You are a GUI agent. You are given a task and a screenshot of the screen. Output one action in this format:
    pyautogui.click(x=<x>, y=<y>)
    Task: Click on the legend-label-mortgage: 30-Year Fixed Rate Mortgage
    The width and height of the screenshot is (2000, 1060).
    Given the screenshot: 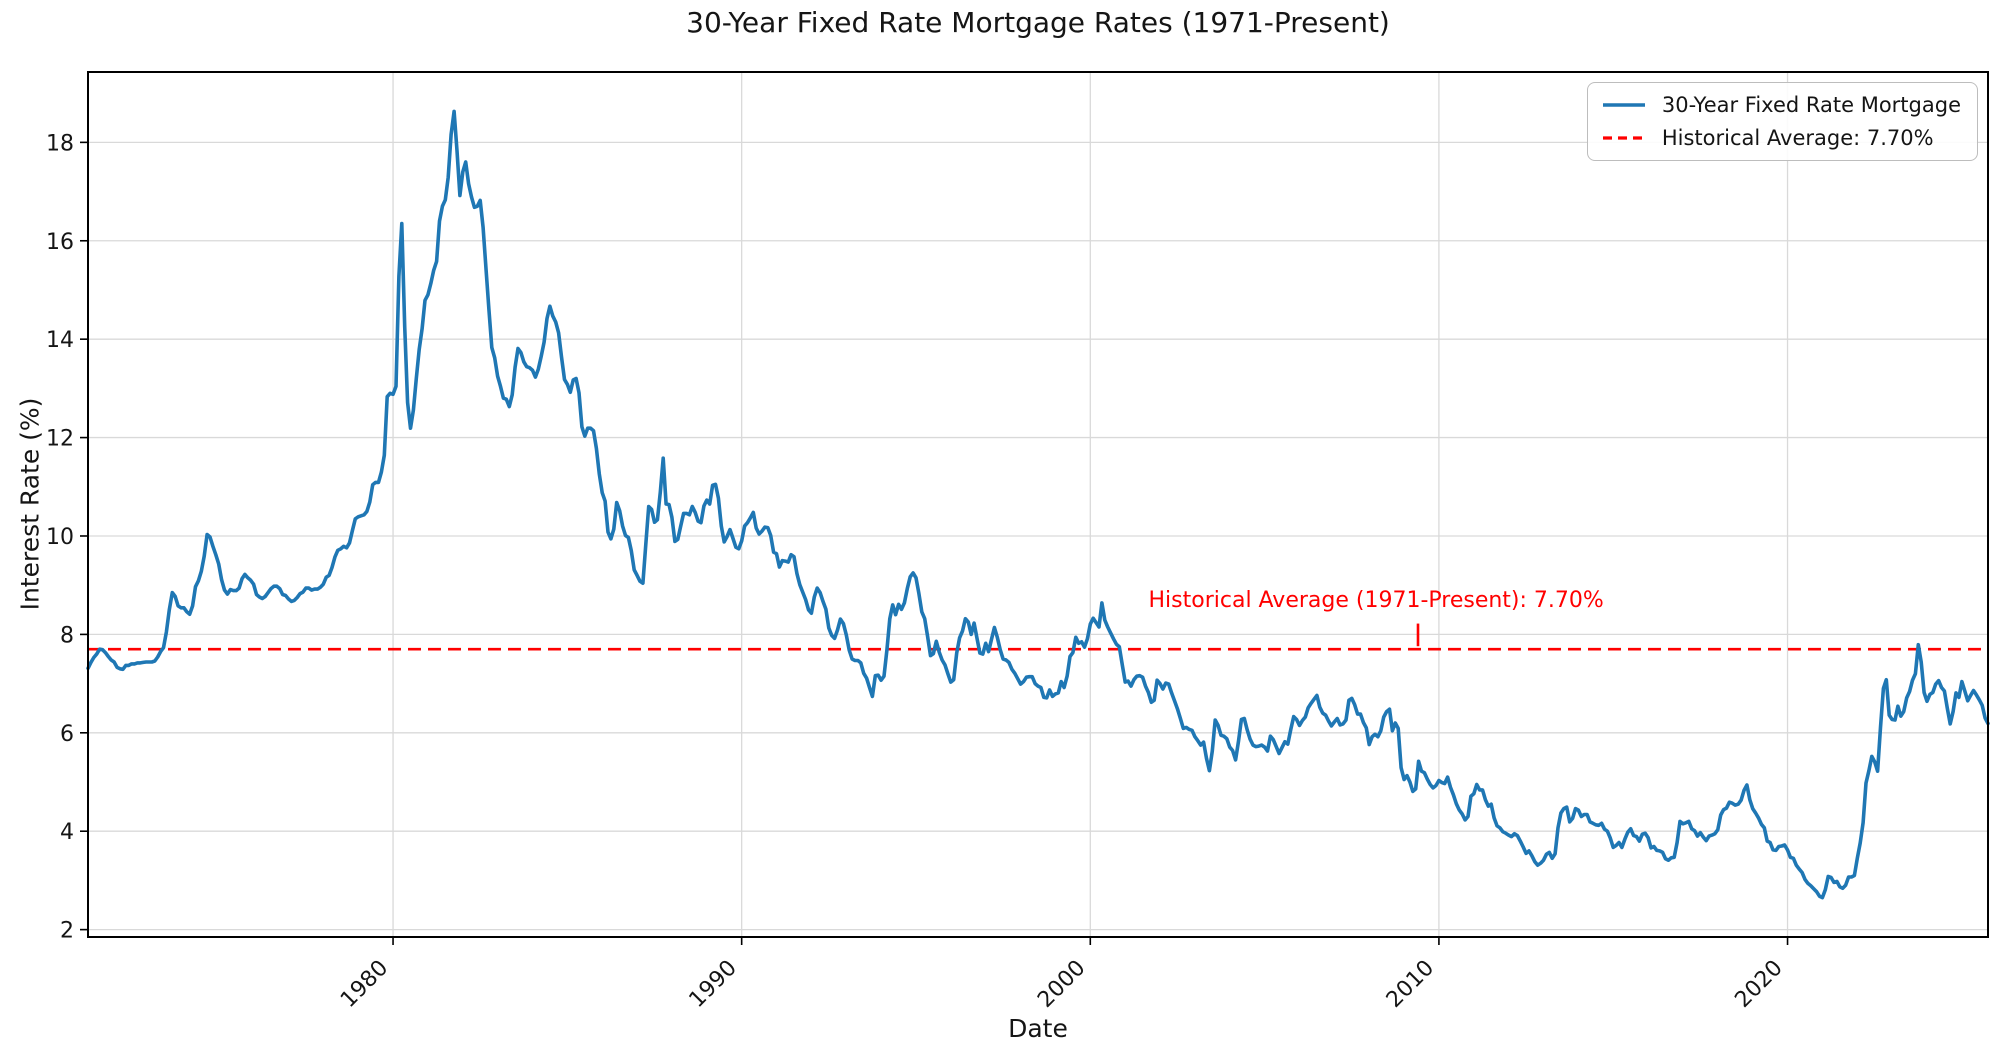 What is the action you would take?
    pyautogui.click(x=1811, y=105)
    